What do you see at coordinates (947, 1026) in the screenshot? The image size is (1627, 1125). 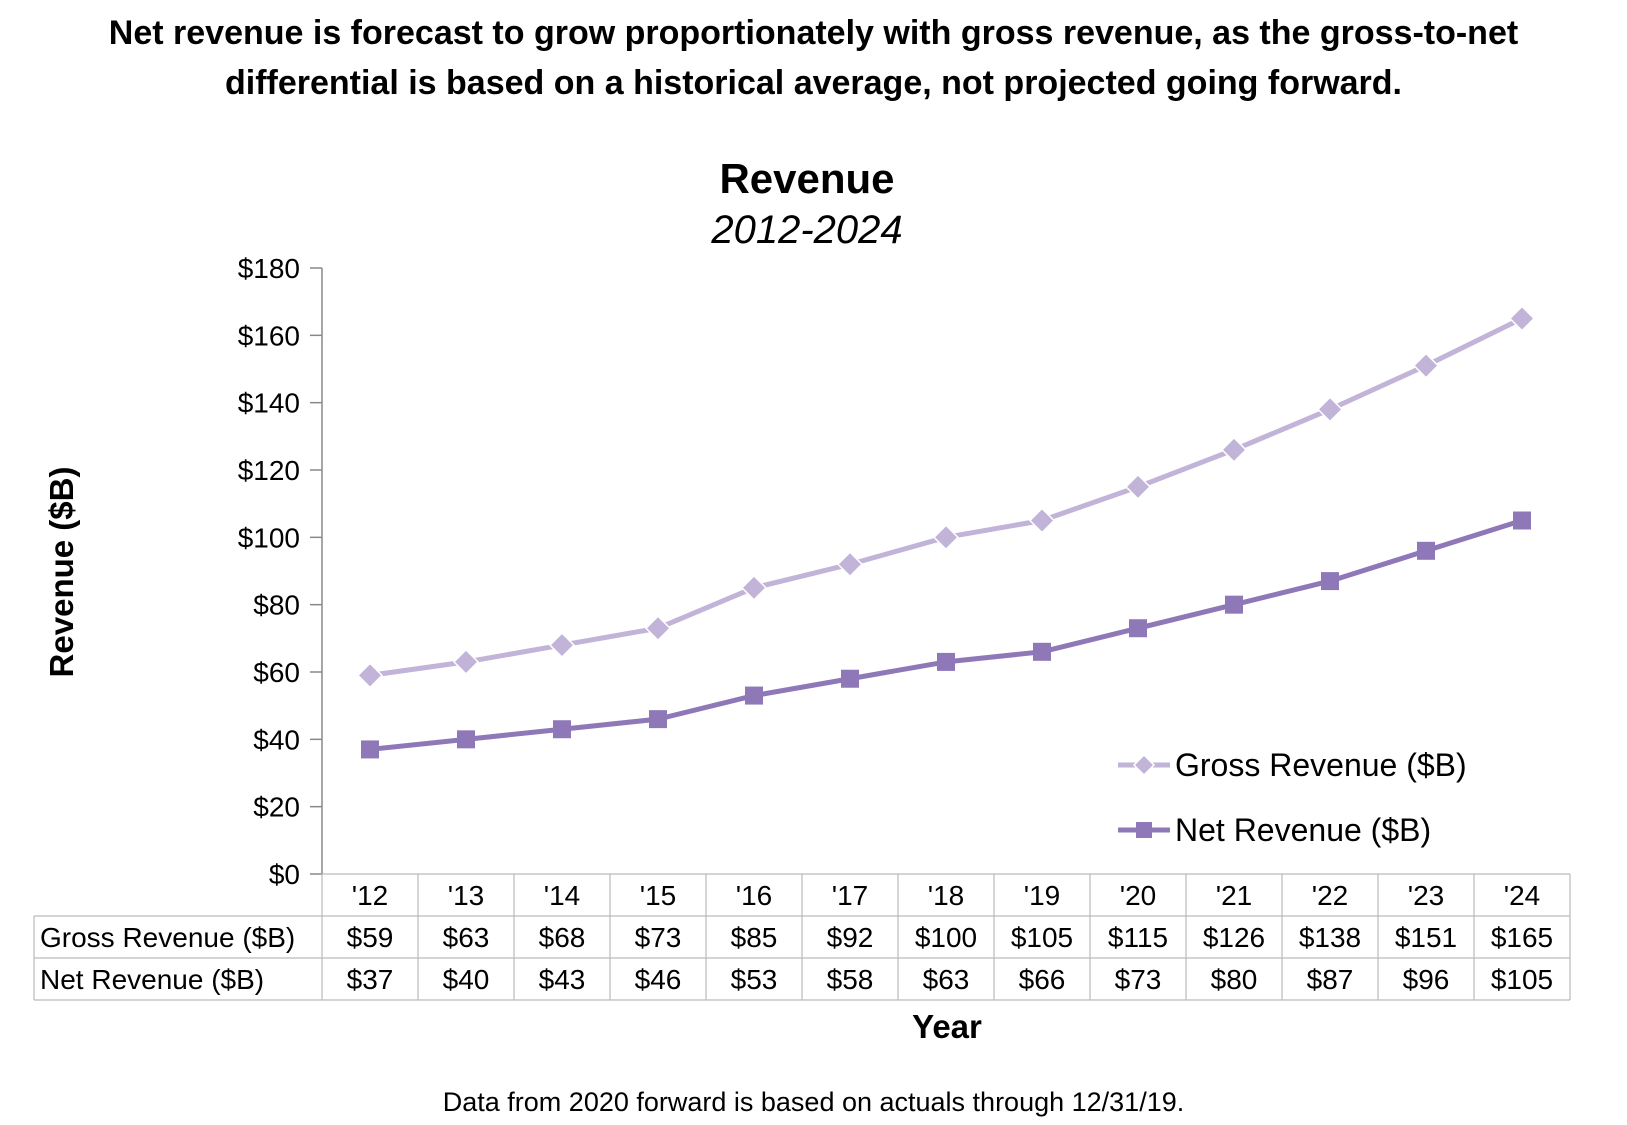 I see `x-axis-title: Year` at bounding box center [947, 1026].